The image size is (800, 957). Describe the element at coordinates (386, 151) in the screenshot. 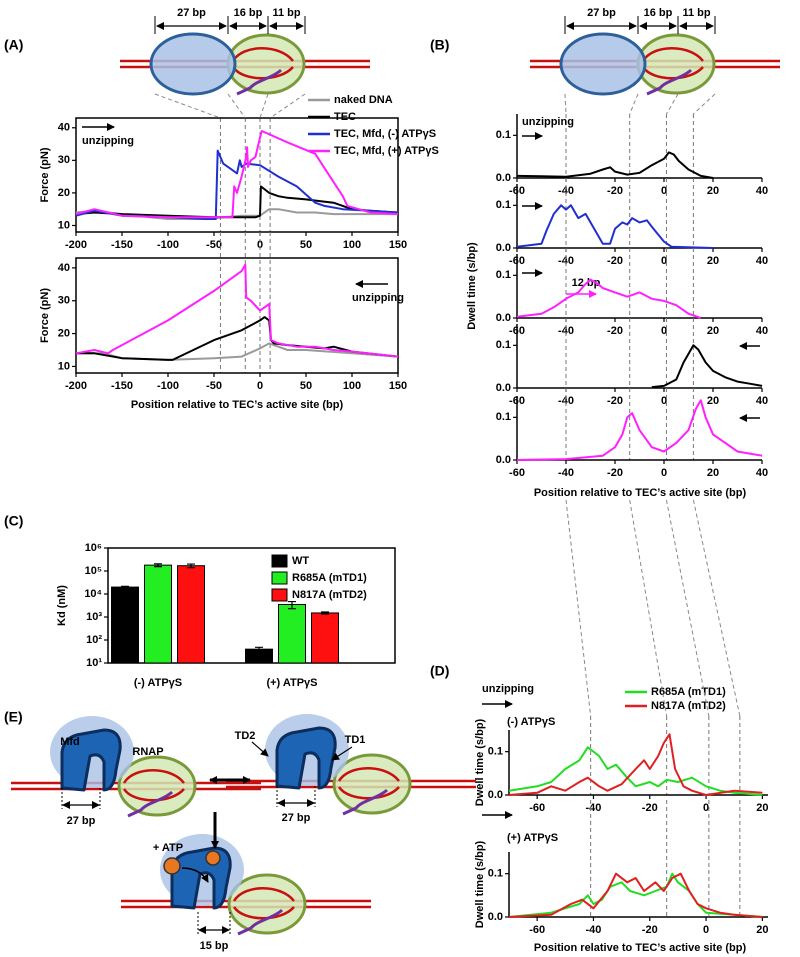

I see `legend-label: TEC, Mfd, (+) ATPγS` at that location.